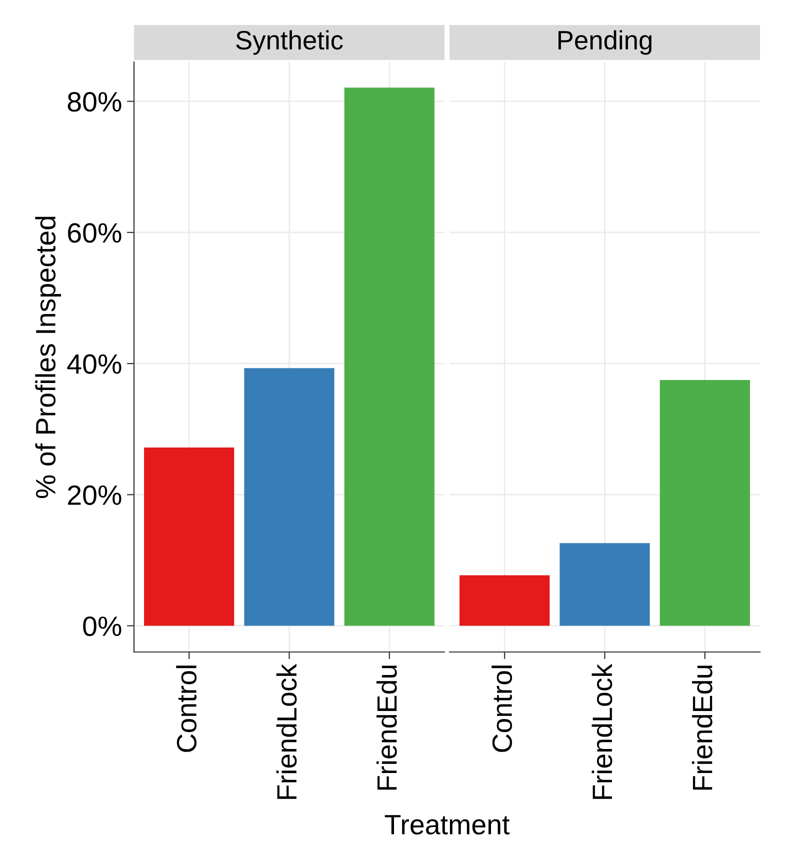 This screenshot has height=844, width=801. Describe the element at coordinates (95, 102) in the screenshot. I see `y-tick-label: 80%` at that location.